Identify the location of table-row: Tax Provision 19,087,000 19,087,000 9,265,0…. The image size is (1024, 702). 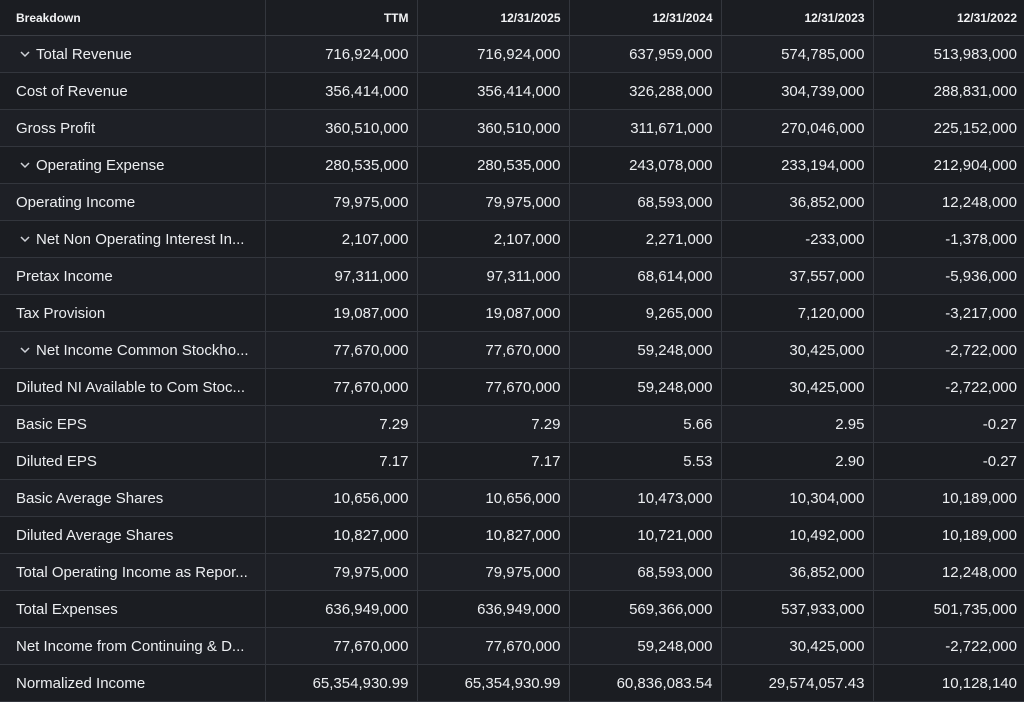
(512, 313).